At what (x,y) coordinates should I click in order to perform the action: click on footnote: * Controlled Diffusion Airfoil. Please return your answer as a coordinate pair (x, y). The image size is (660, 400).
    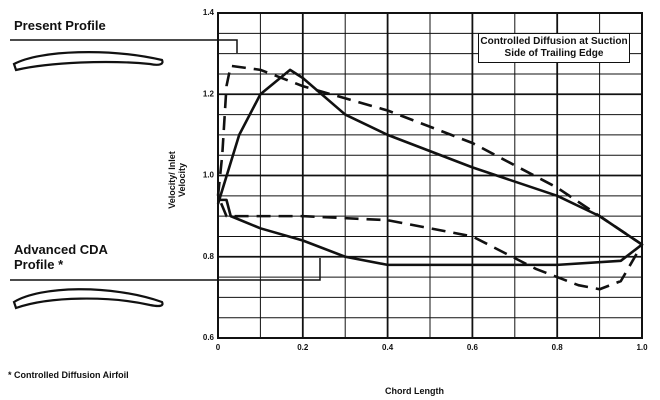
    Looking at the image, I should click on (68, 375).